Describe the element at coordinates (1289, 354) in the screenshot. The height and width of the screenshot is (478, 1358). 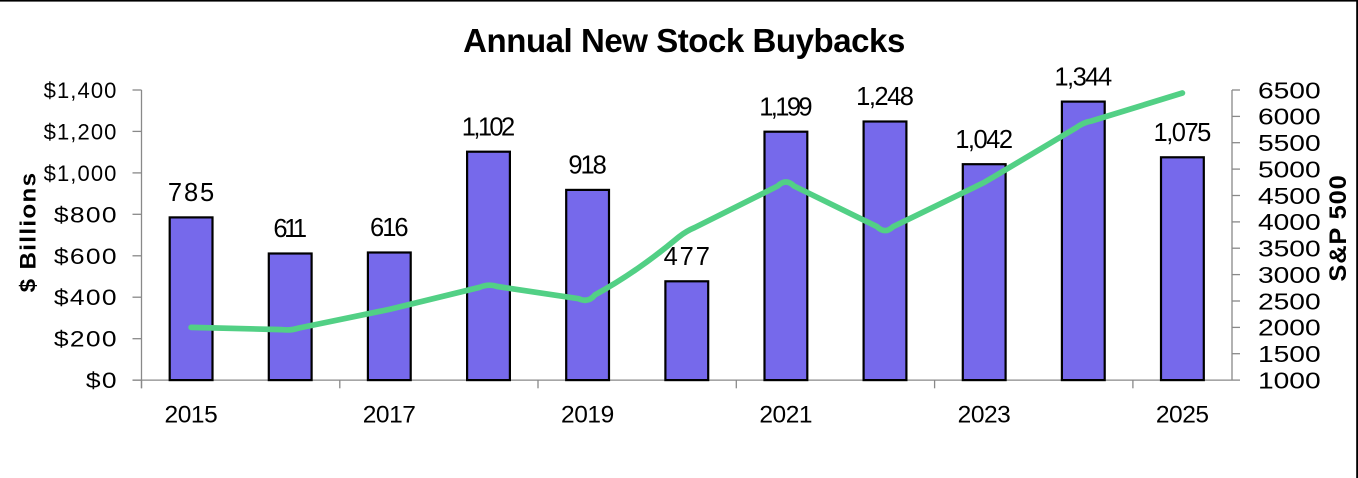
I see `svg-text: 1500` at that location.